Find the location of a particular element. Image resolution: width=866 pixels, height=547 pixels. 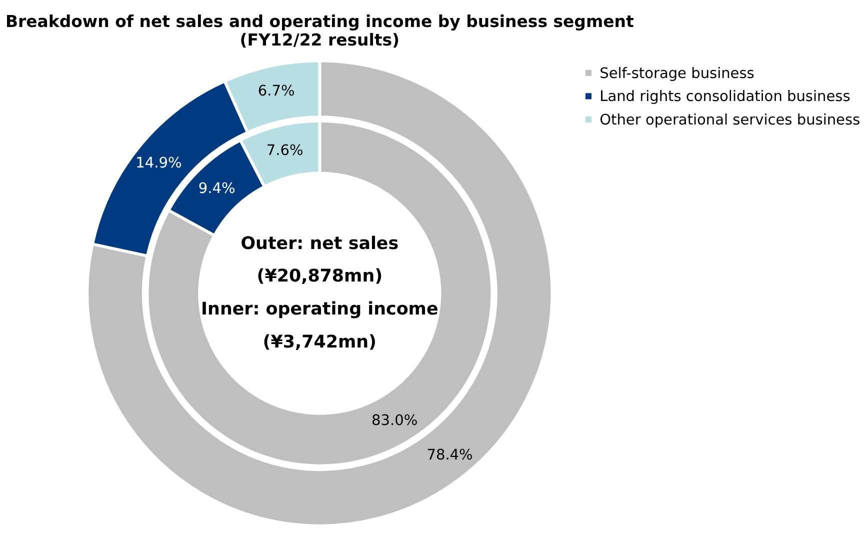

data-label: 7.6% is located at coordinates (285, 151).